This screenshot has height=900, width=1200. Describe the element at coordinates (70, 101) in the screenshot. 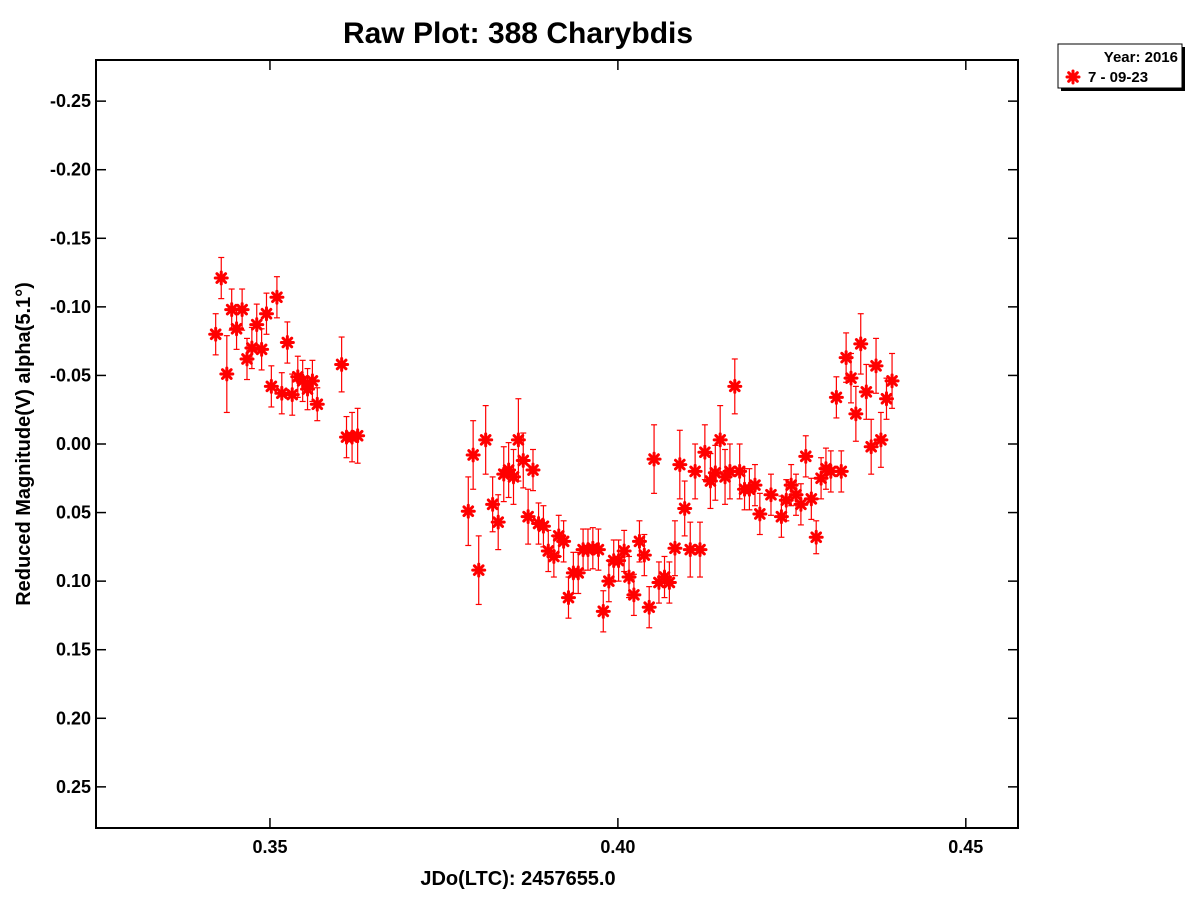

I see `y-tick-label: -0.25` at that location.